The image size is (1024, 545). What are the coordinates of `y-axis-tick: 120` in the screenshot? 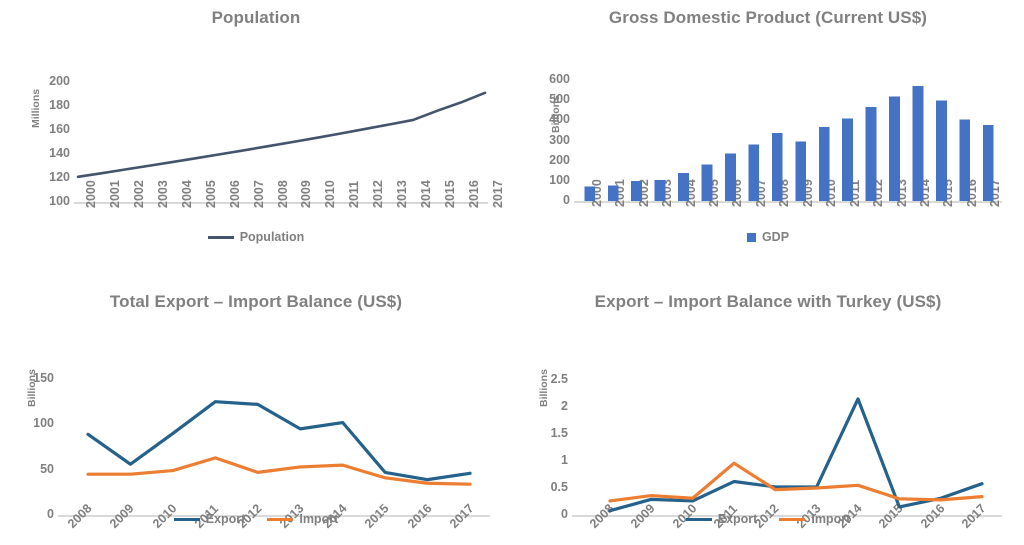 It's located at (59, 177).